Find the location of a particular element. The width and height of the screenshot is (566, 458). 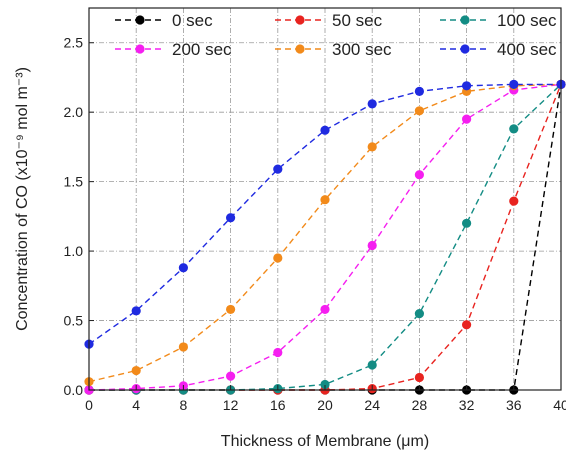

legend-item: 400 sec is located at coordinates (498, 49).